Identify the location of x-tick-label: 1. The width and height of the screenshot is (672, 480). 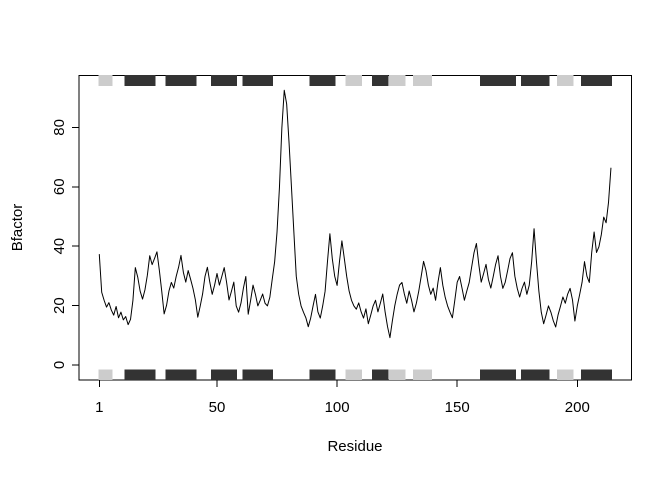
(99, 407).